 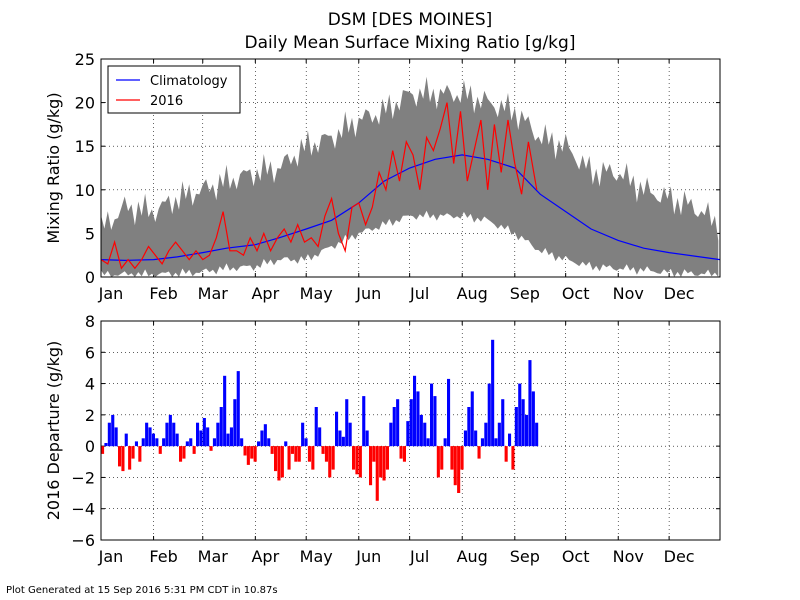 I want to click on xtick-label: Nov, so click(x=628, y=556).